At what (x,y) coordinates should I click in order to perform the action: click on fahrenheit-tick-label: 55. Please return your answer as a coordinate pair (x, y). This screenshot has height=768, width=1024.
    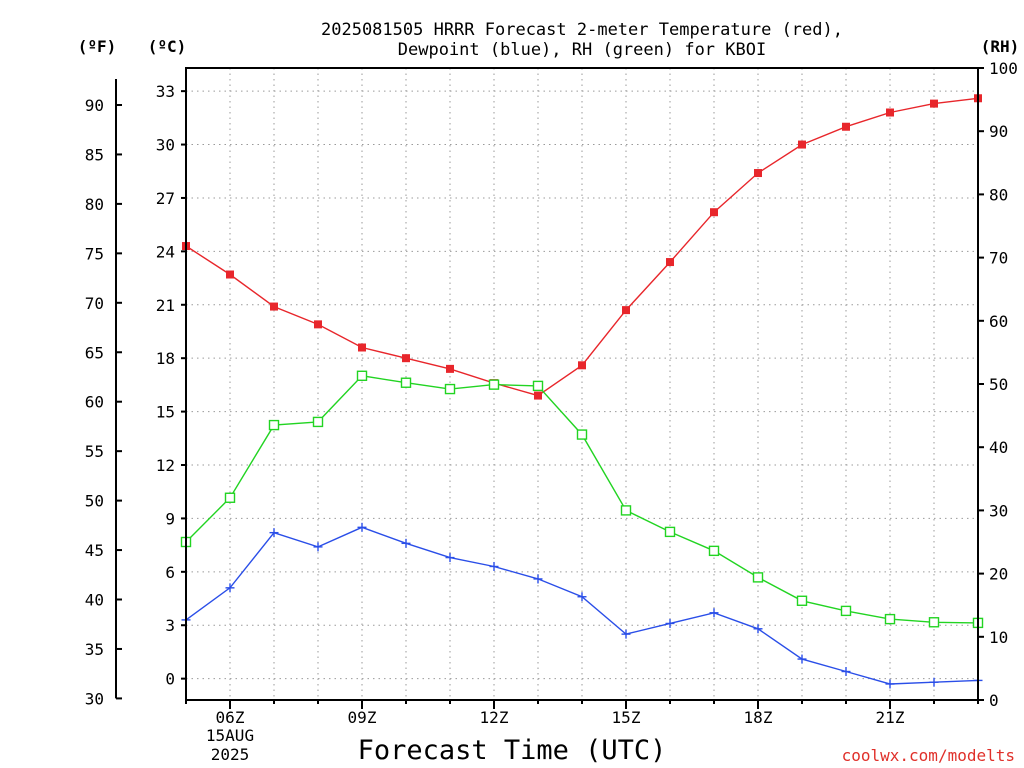
    Looking at the image, I should click on (94, 451).